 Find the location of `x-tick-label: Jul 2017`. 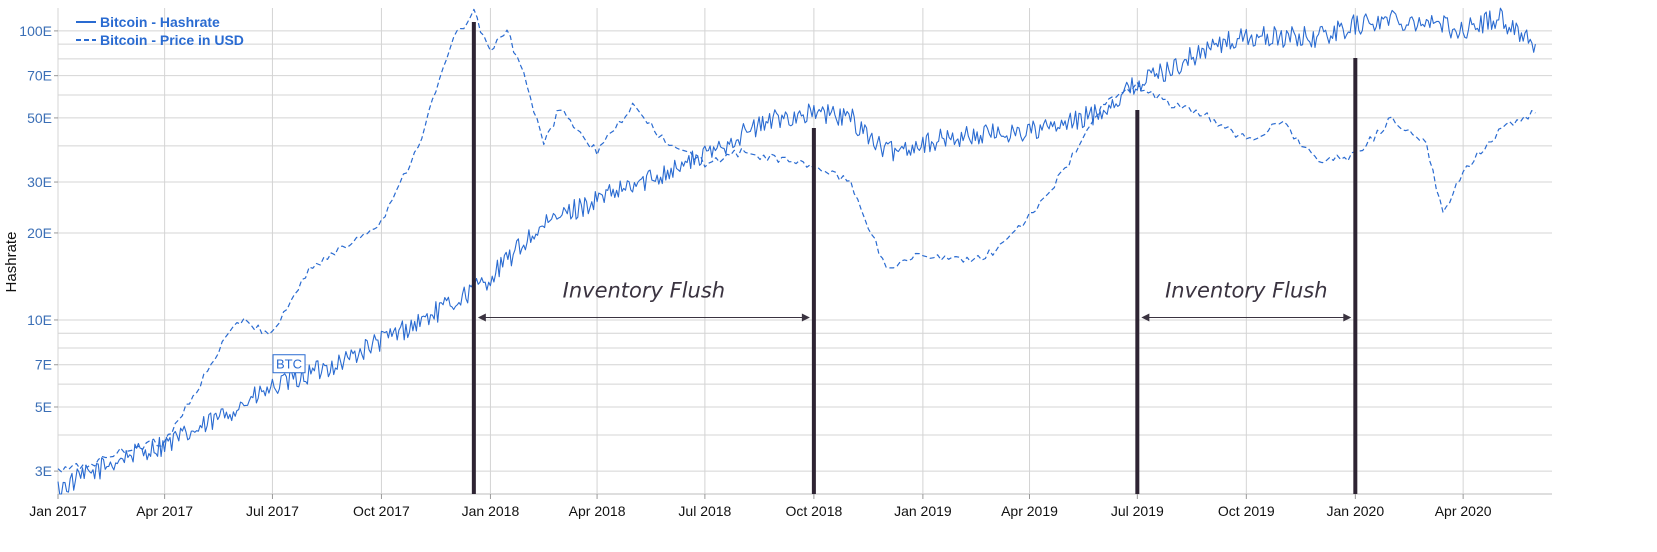

x-tick-label: Jul 2017 is located at coordinates (272, 511).